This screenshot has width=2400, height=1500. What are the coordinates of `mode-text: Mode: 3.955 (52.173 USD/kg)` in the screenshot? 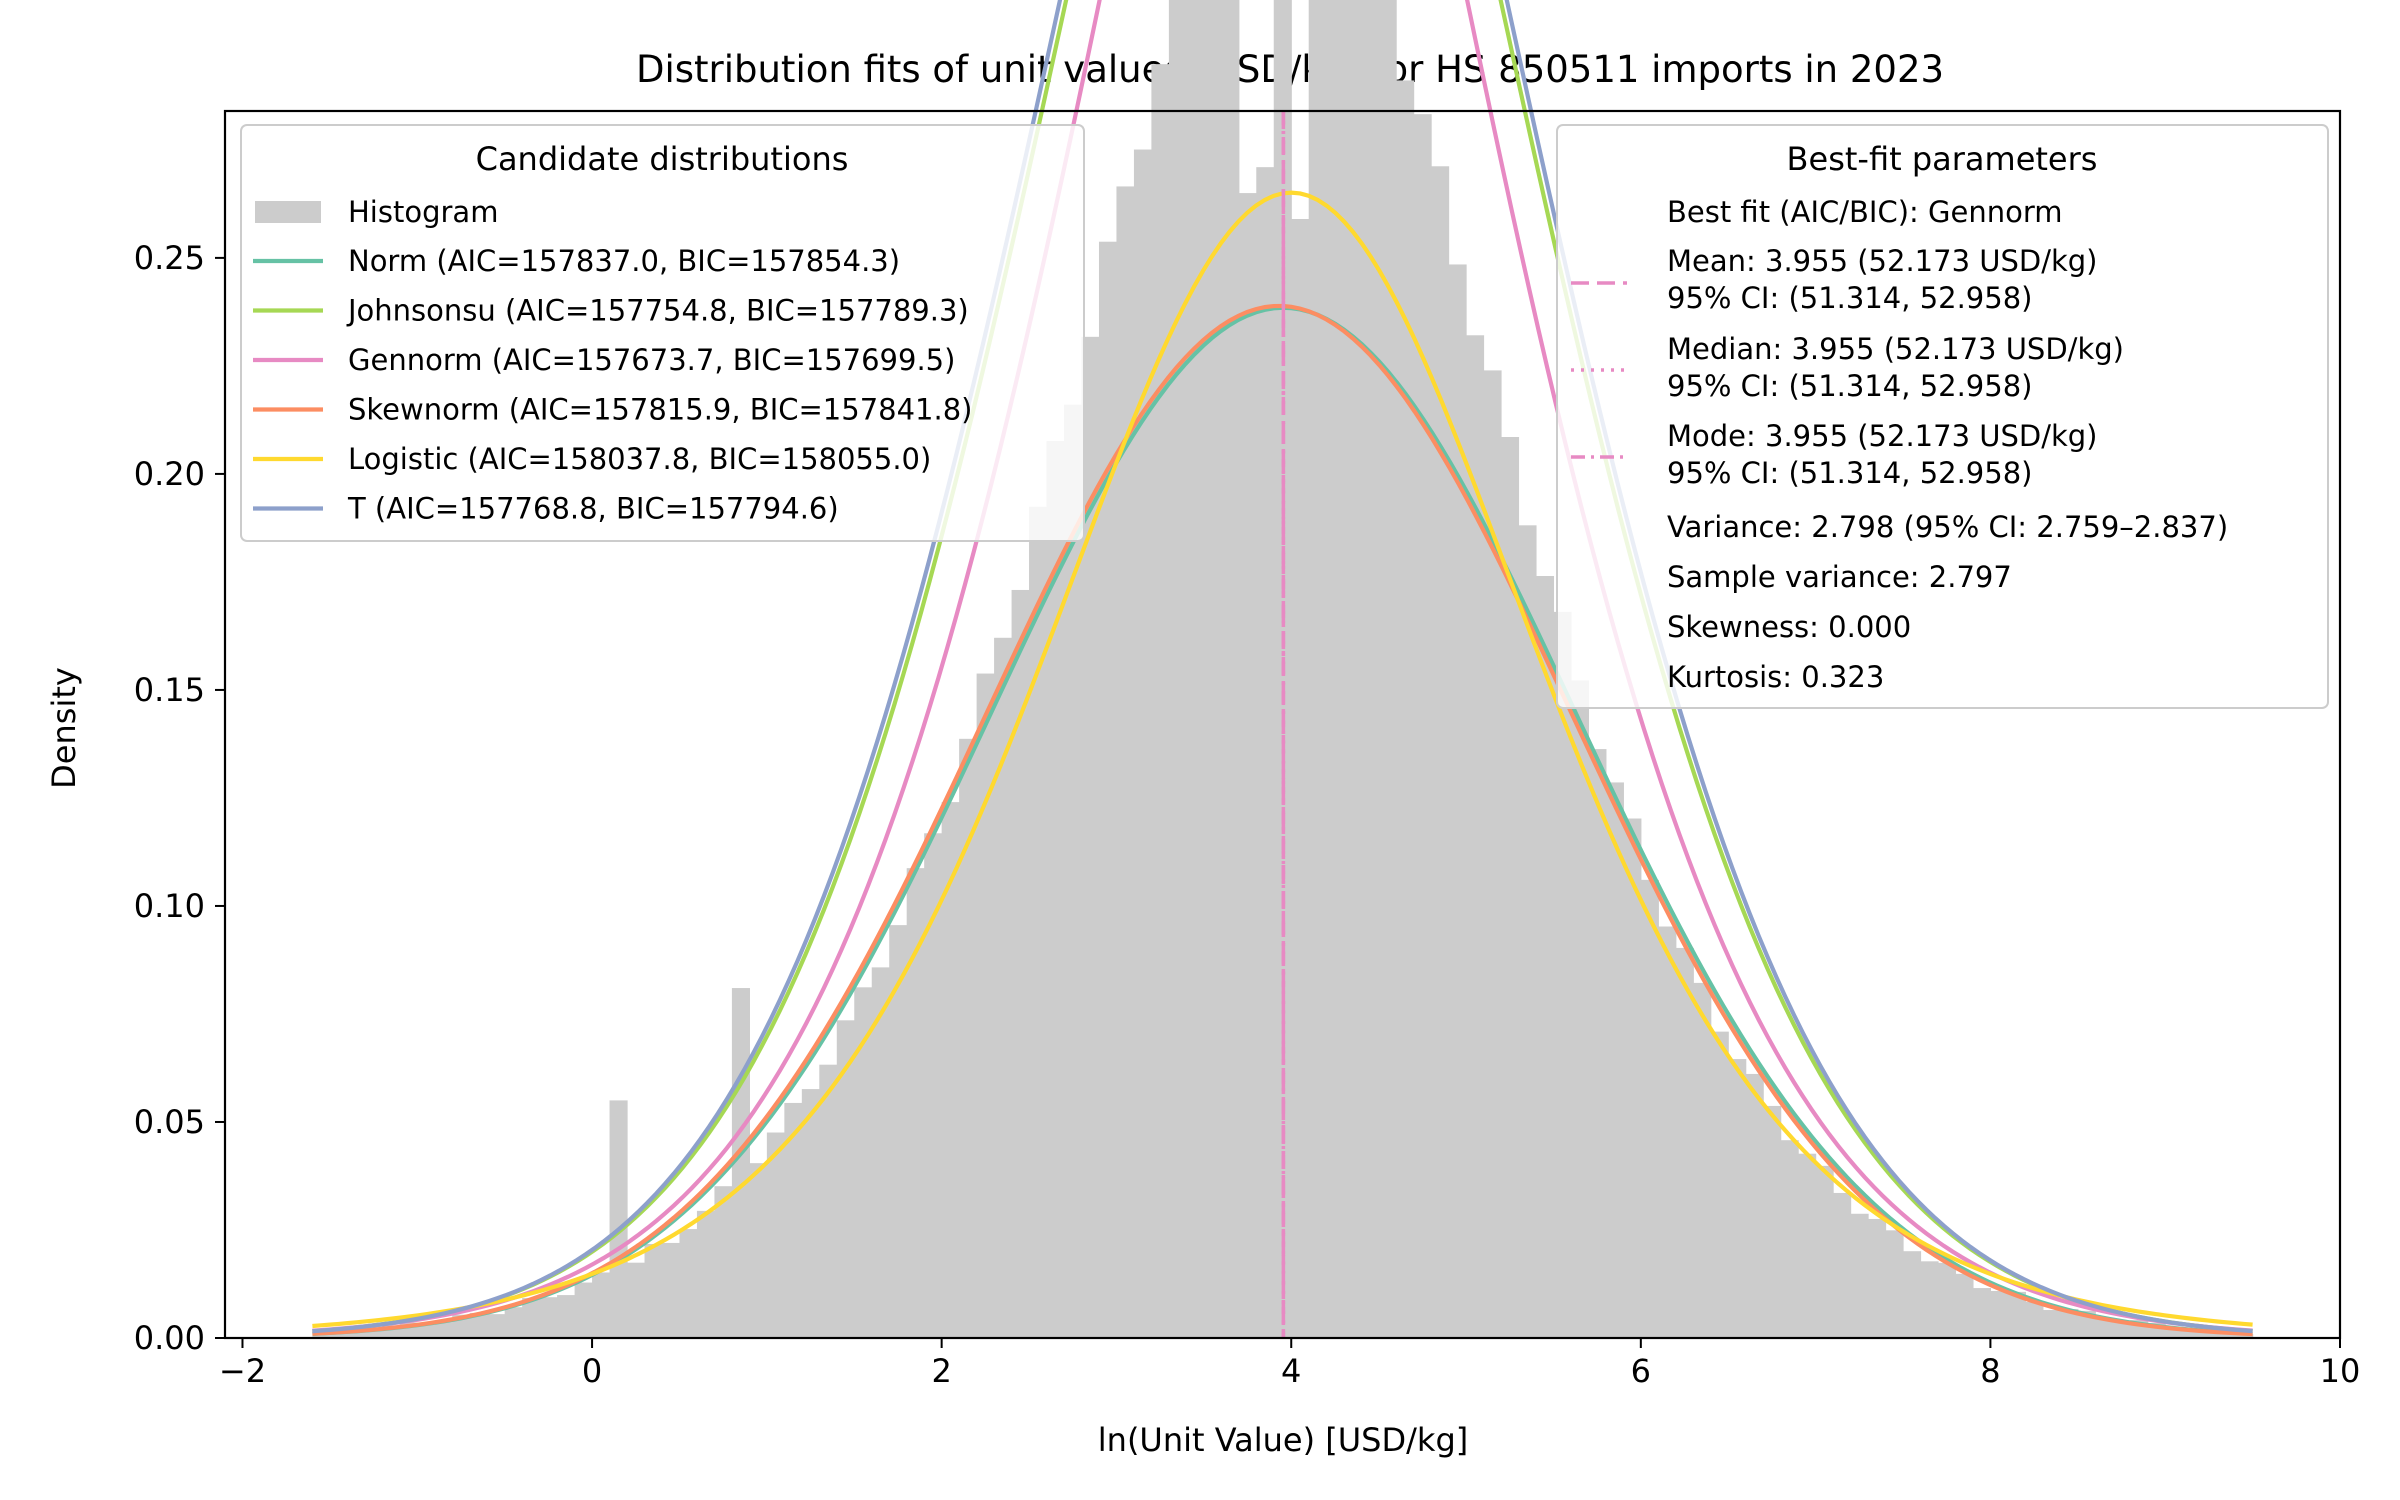 It's located at (1882, 436).